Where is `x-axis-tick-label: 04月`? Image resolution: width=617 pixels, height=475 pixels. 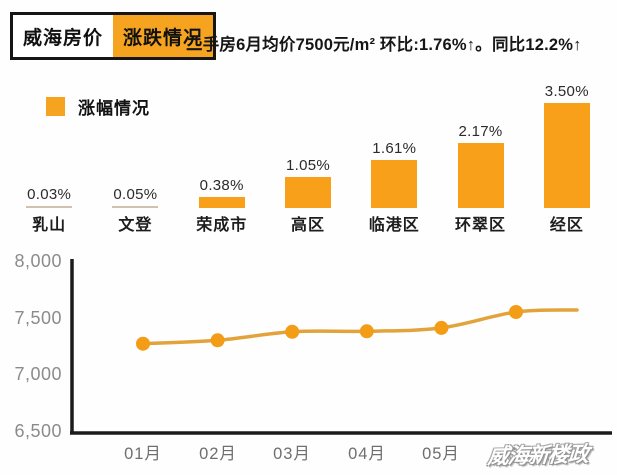 x-axis-tick-label: 04月 is located at coordinates (367, 454).